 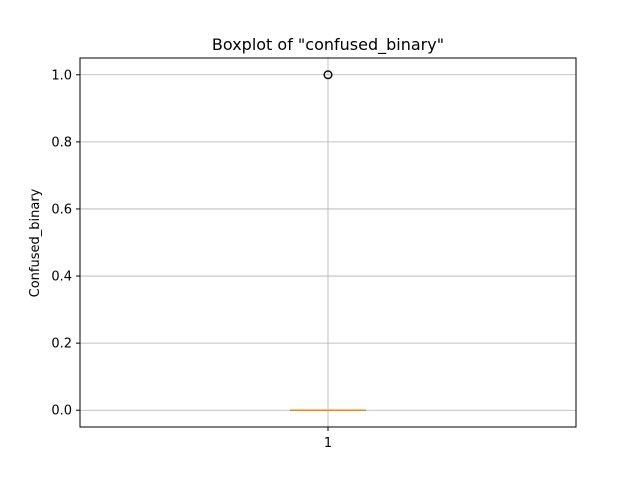 I want to click on y-tick-label: 0.0, so click(x=61, y=411).